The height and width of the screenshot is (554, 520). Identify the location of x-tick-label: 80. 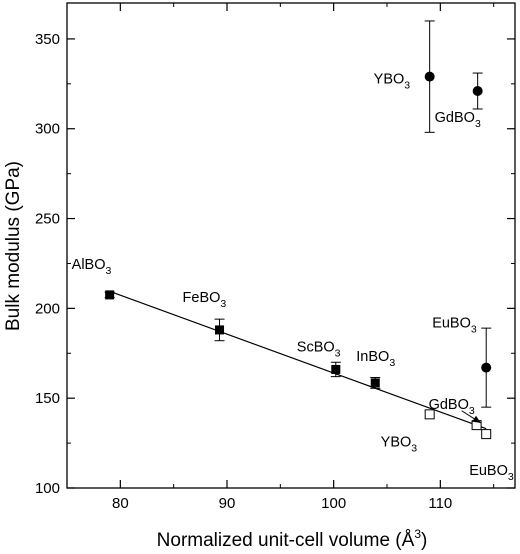
(120, 503).